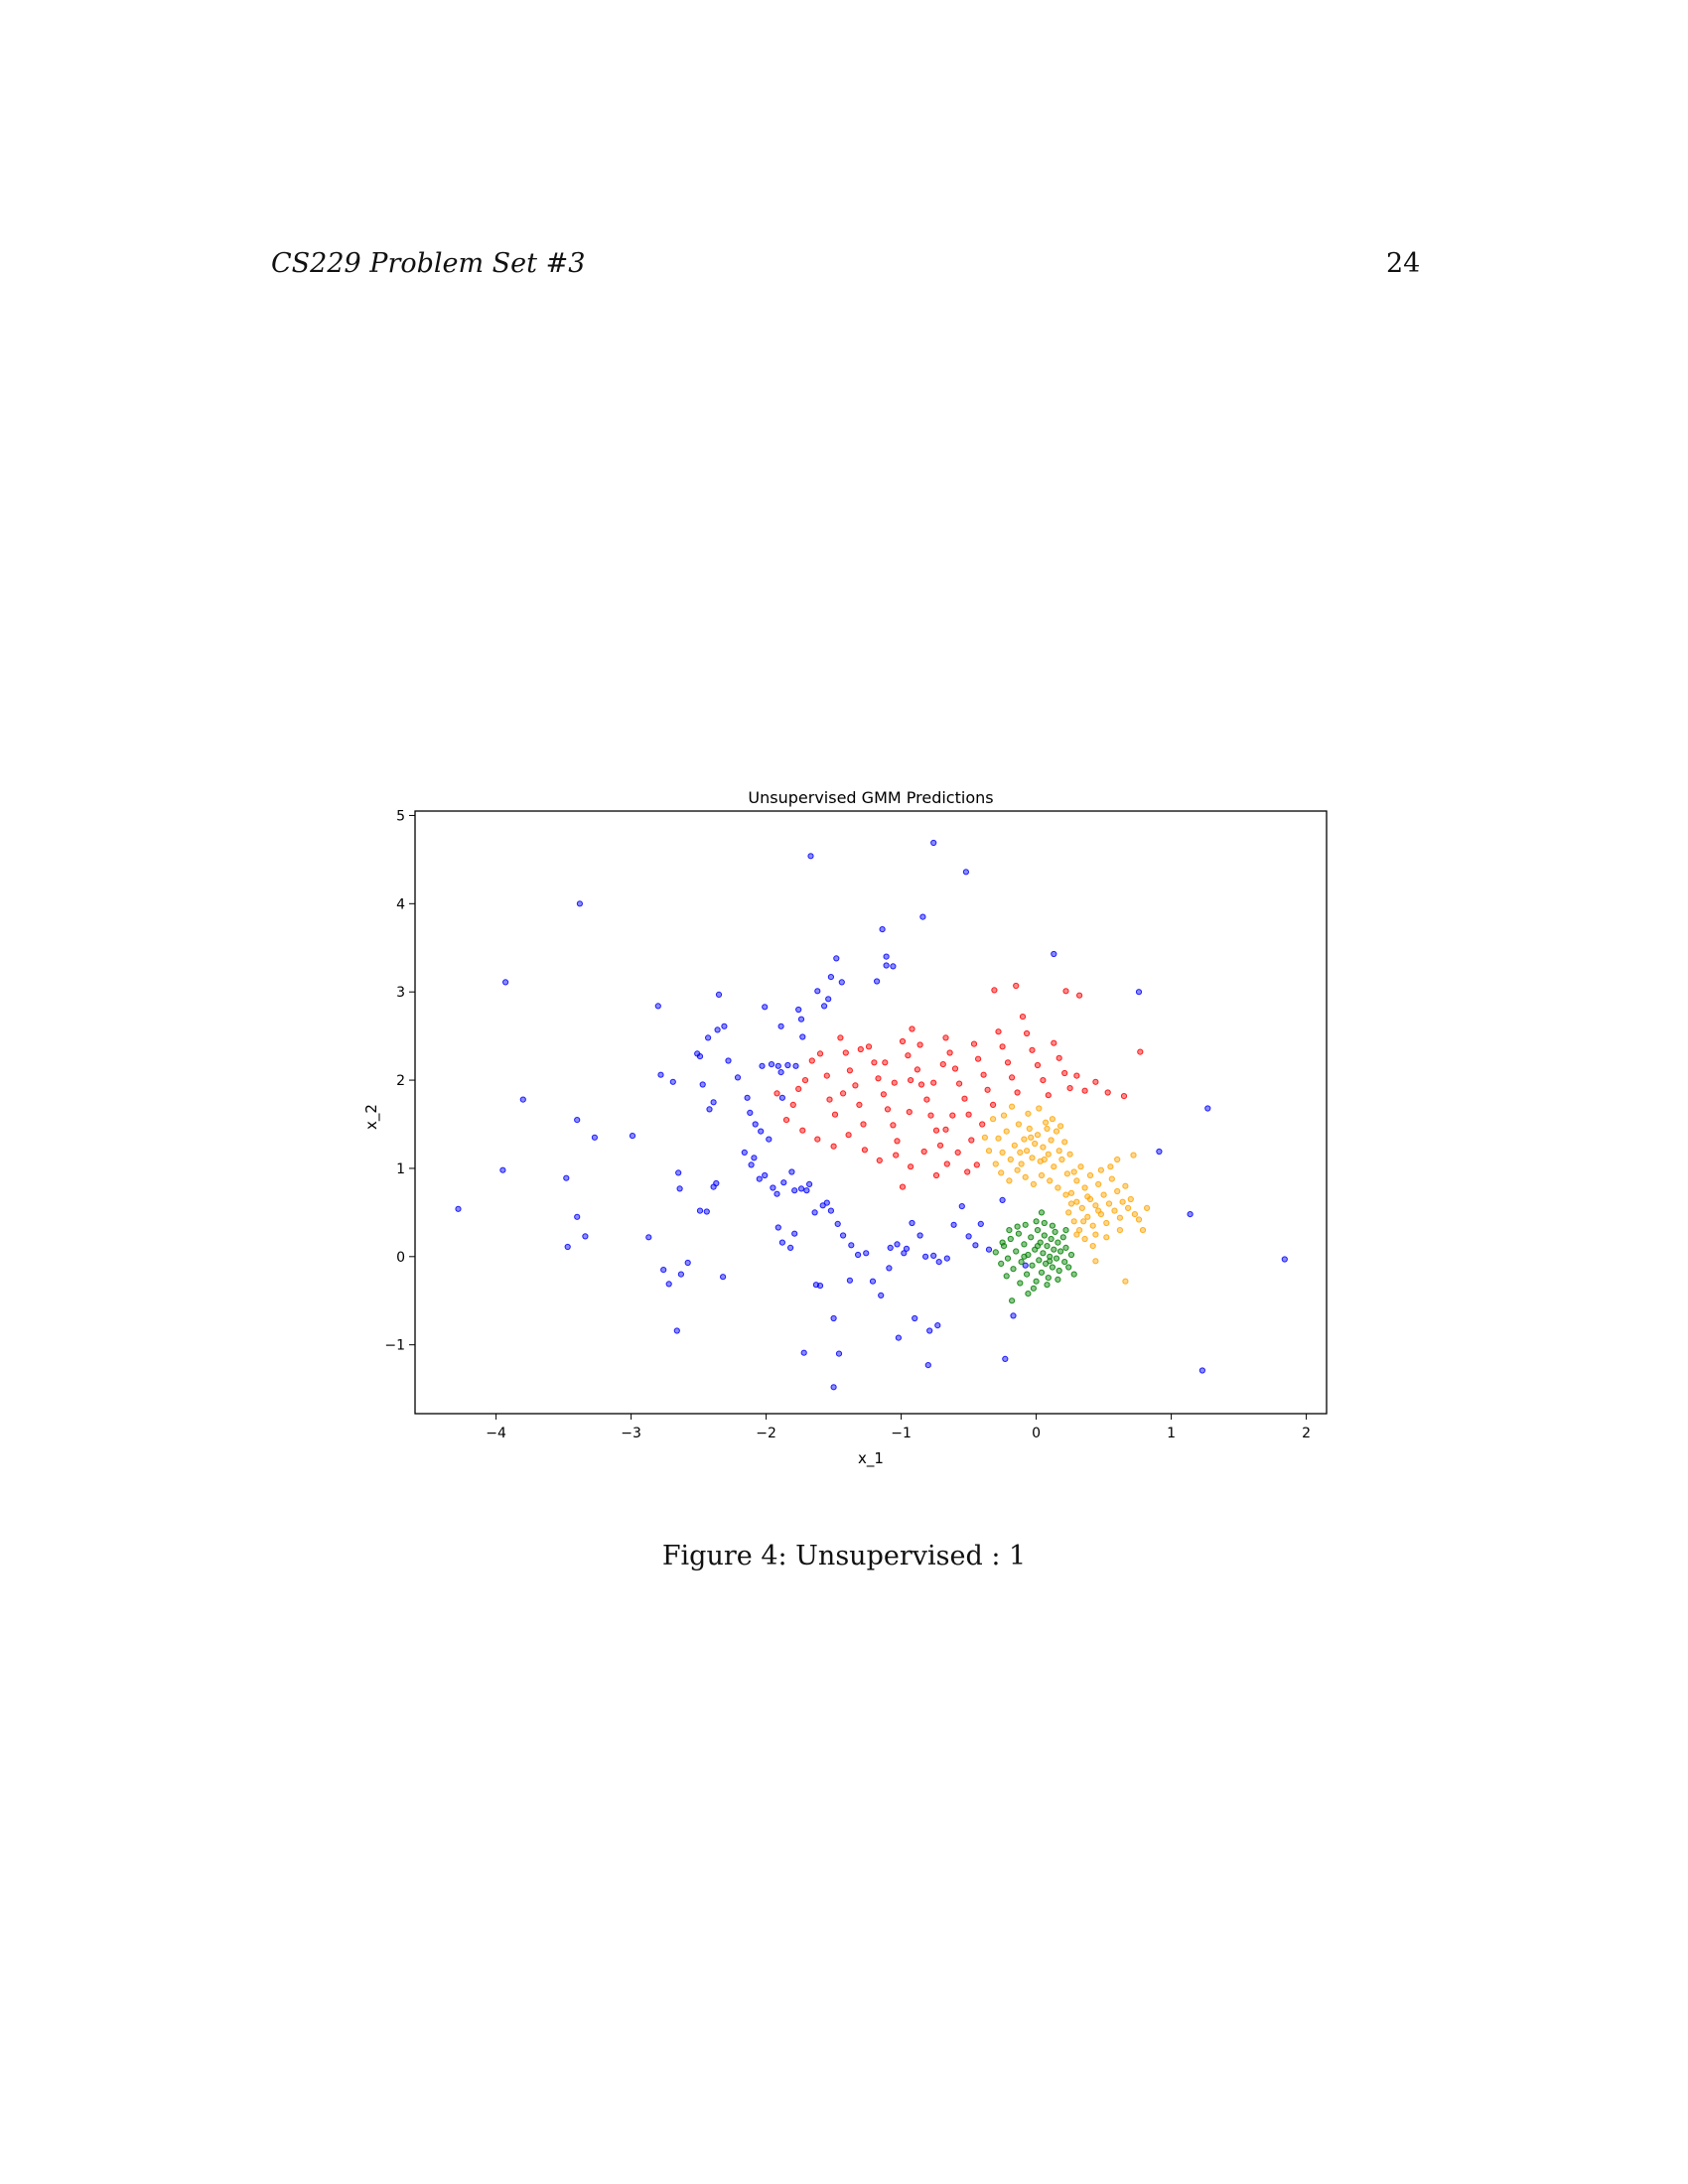  What do you see at coordinates (870, 797) in the screenshot?
I see `chart-title: Unsupervised GMM Predictions` at bounding box center [870, 797].